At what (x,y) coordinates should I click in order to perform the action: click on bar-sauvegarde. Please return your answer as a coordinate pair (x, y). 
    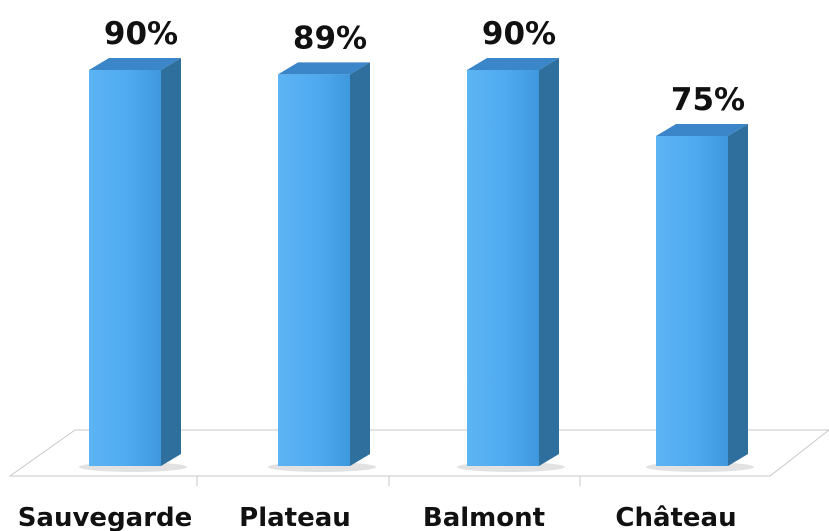
    Looking at the image, I should click on (135, 262).